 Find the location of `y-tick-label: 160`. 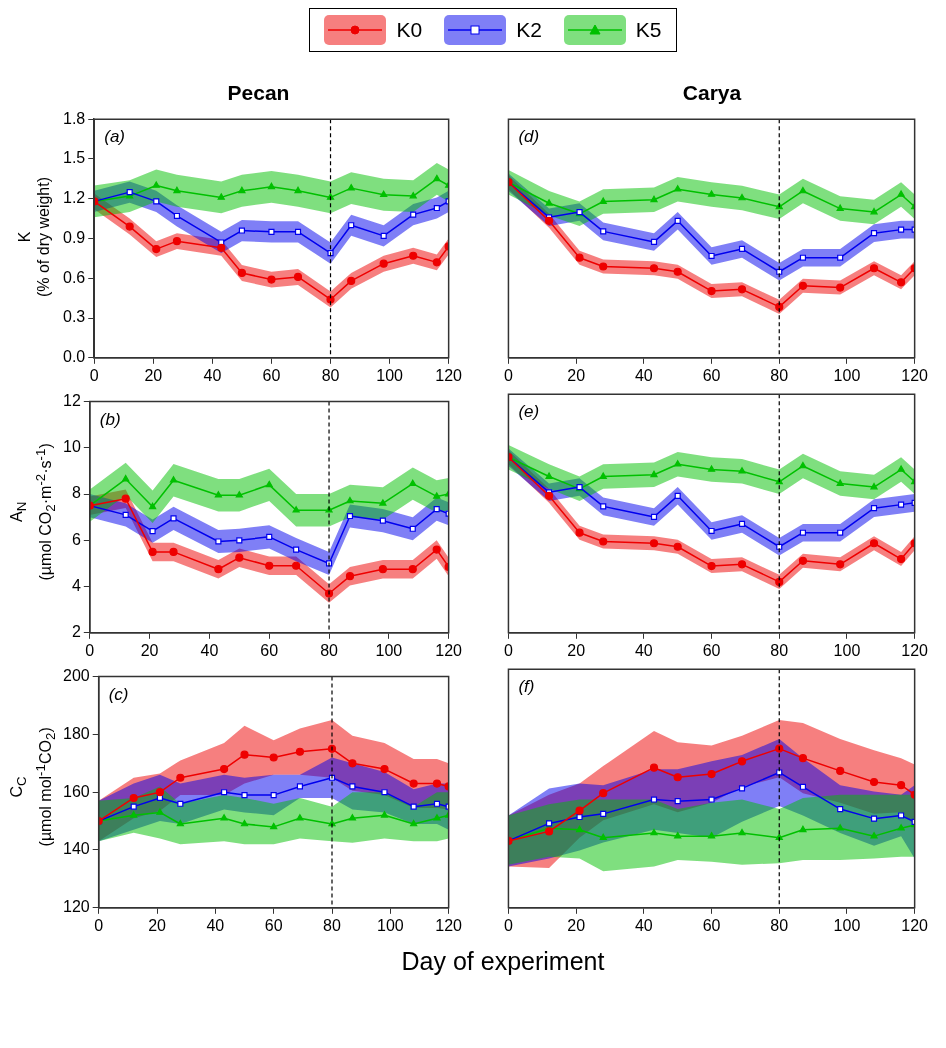

y-tick-label: 160 is located at coordinates (76, 791).